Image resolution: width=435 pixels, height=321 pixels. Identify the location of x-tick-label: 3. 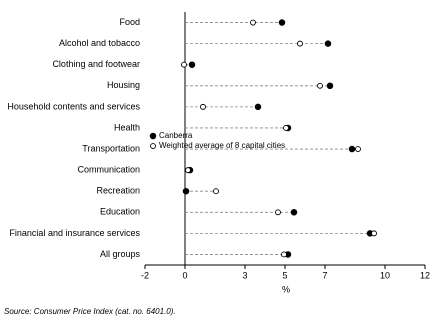
(244, 275).